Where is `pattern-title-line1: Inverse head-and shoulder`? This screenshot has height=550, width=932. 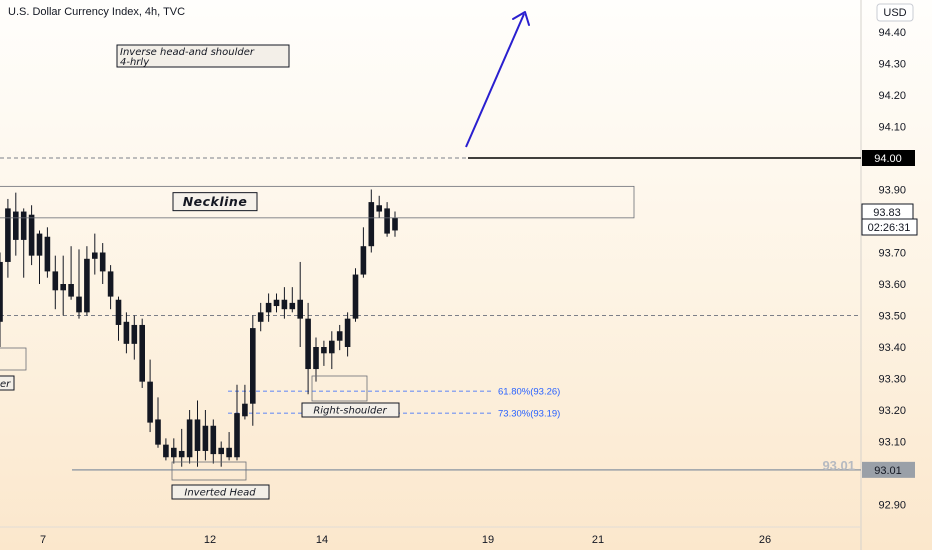 pattern-title-line1: Inverse head-and shoulder is located at coordinates (187, 52).